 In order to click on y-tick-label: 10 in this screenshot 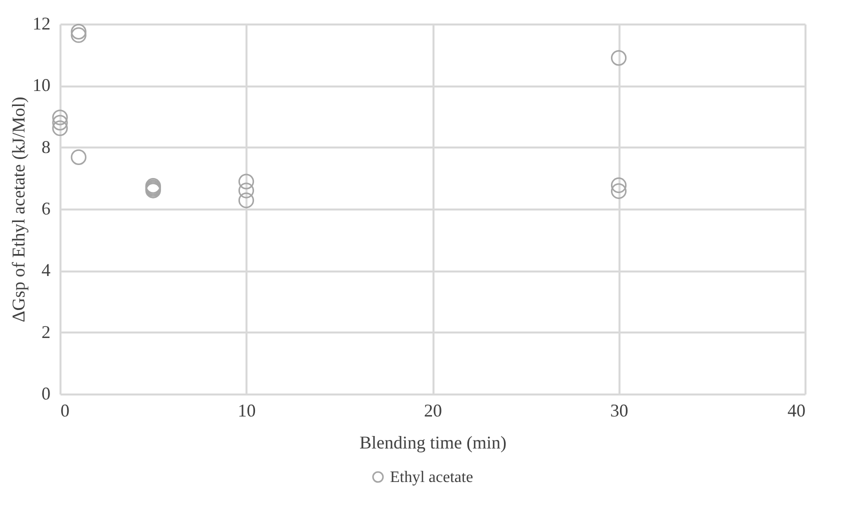, I will do `click(41, 85)`.